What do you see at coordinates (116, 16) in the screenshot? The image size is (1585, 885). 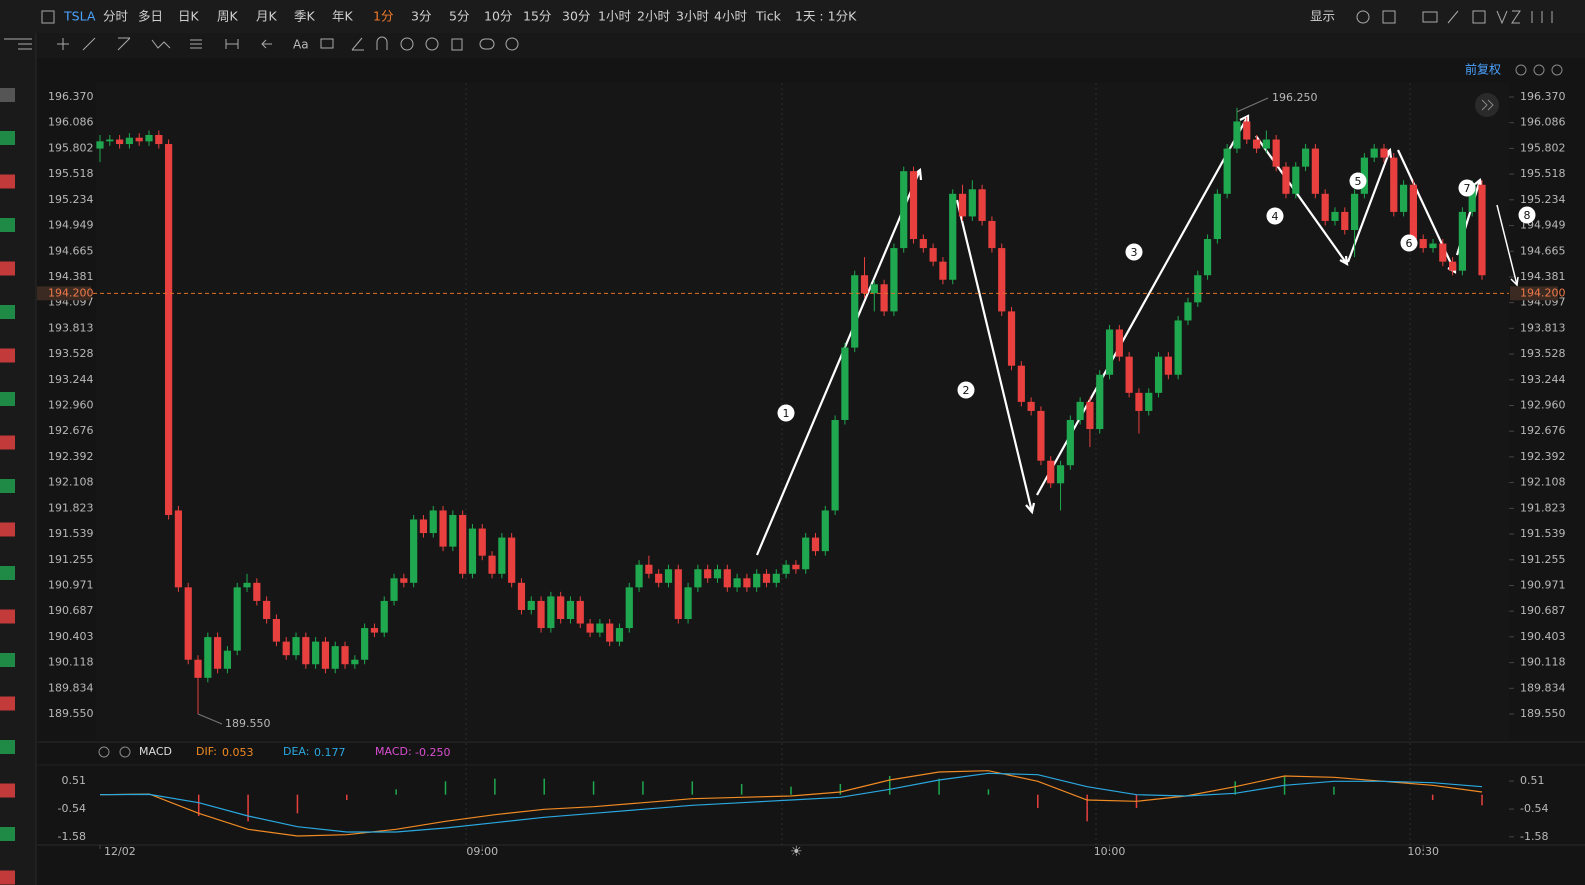 I see `period-tab: 分时` at bounding box center [116, 16].